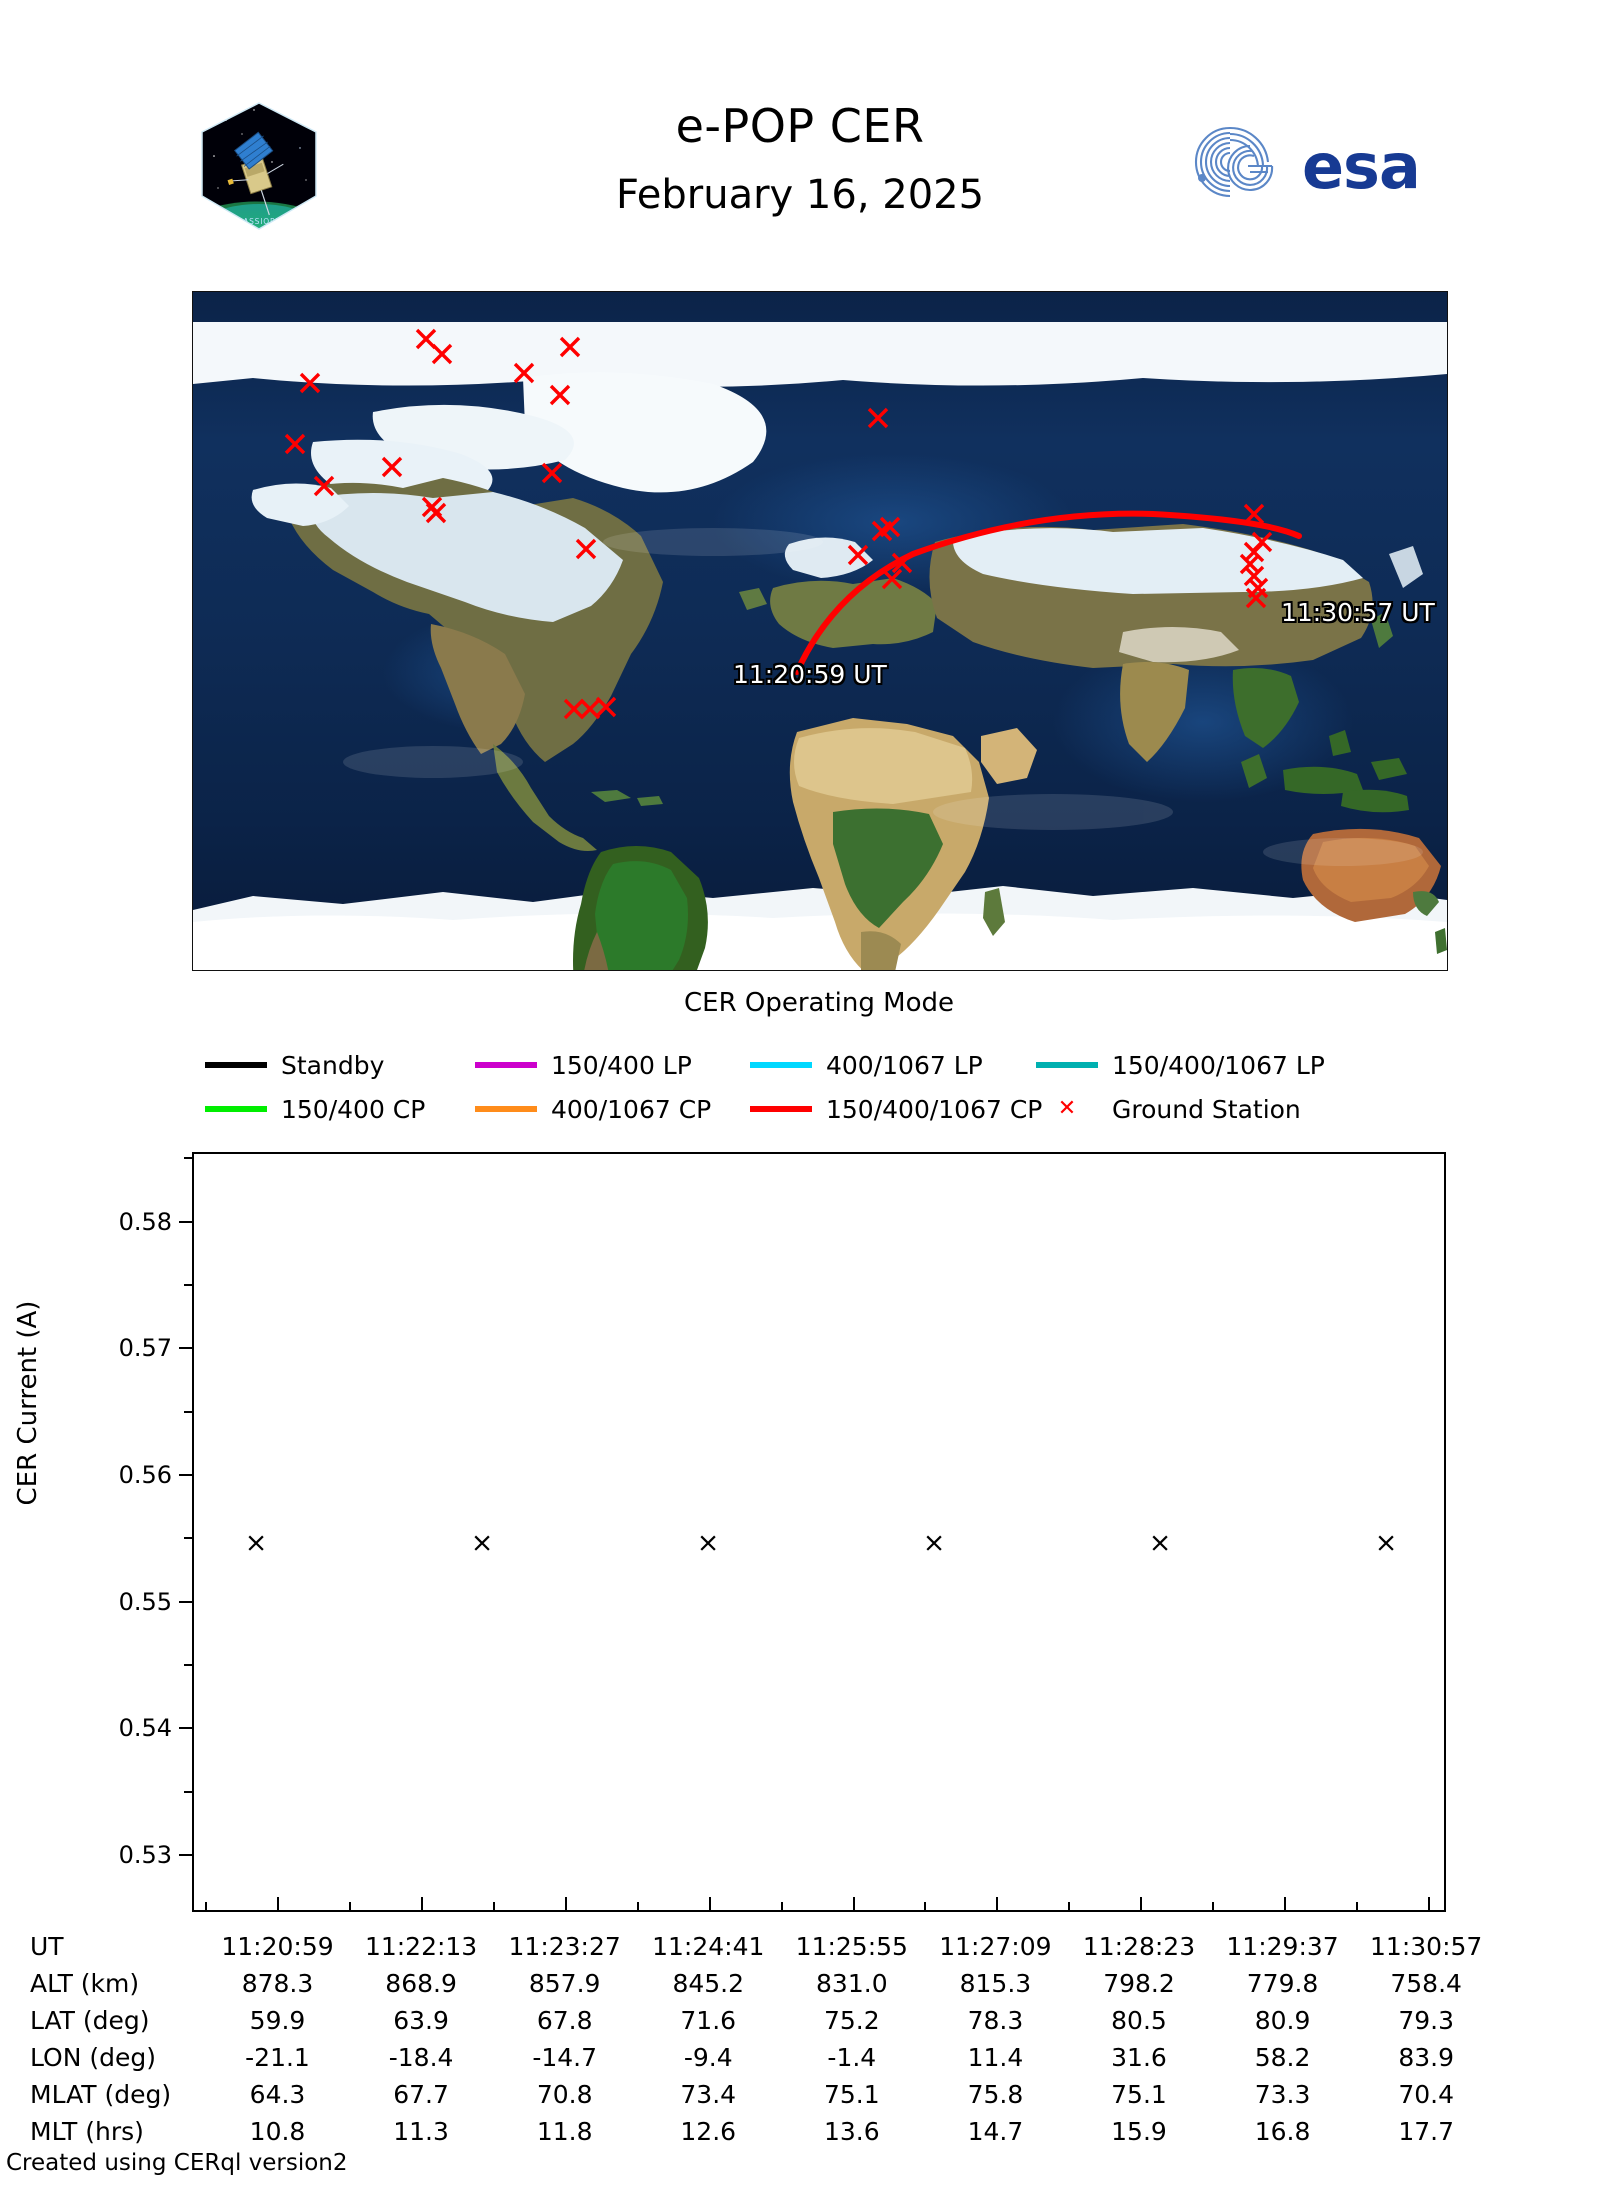  I want to click on legend-label-150-400-1067-cp: 150/400/1067 CP, so click(934, 1109).